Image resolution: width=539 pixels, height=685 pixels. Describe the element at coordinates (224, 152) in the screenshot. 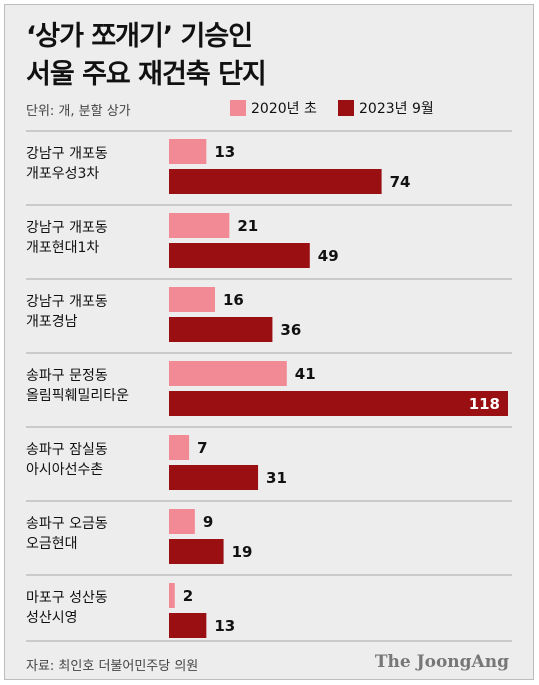

I see `value-label-2020: 13` at that location.